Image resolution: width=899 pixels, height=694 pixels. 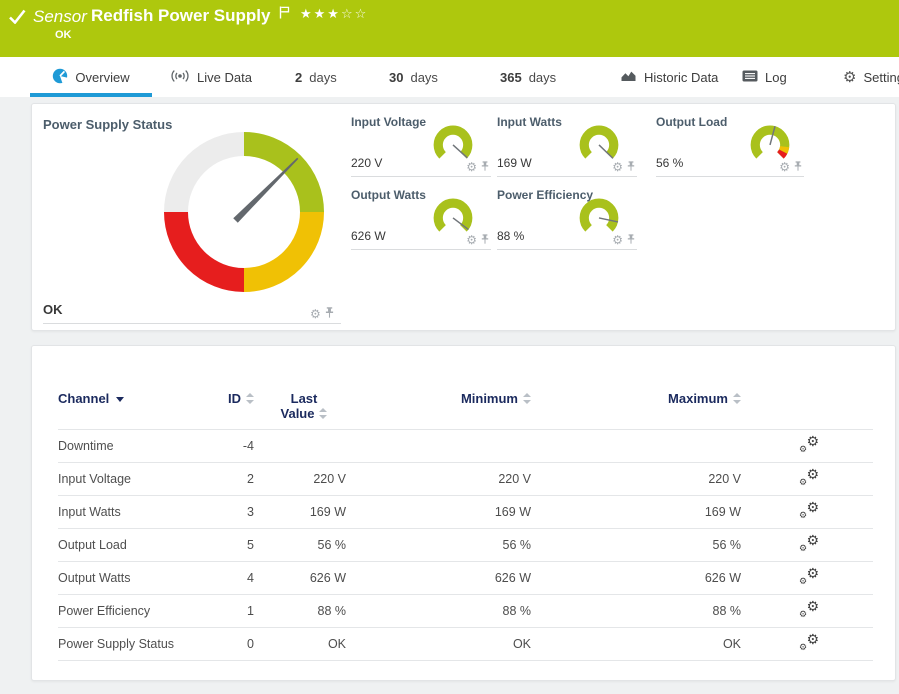 I want to click on table-row: Power Supply Status 0 OK OK OK ⚙ ⚙, so click(x=465, y=644).